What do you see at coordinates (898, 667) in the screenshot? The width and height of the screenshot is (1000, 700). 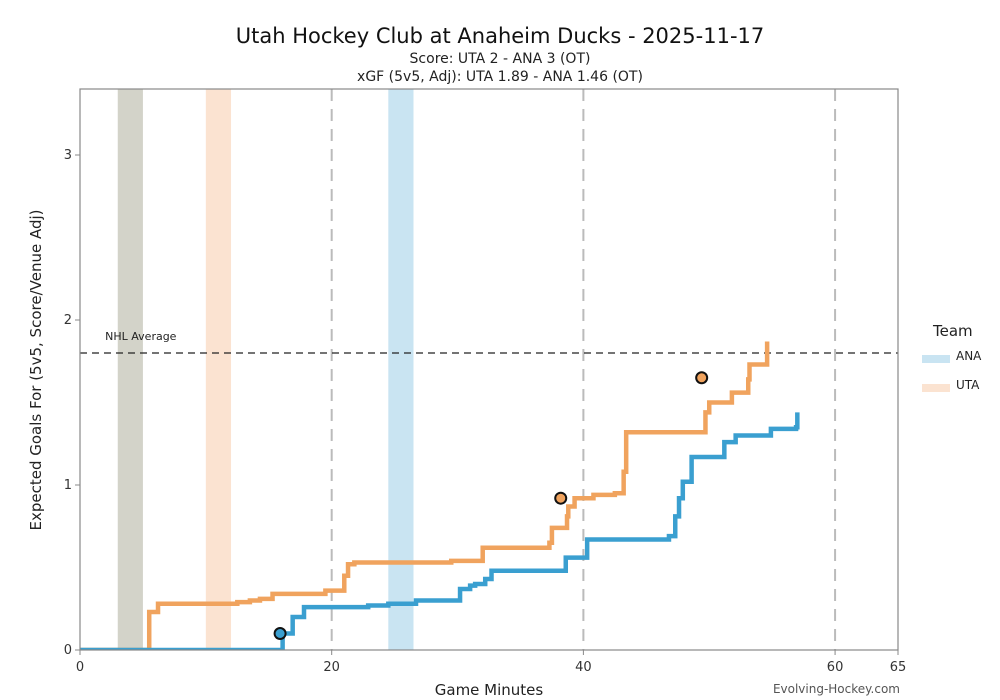 I see `x-tick-label-65: 65` at bounding box center [898, 667].